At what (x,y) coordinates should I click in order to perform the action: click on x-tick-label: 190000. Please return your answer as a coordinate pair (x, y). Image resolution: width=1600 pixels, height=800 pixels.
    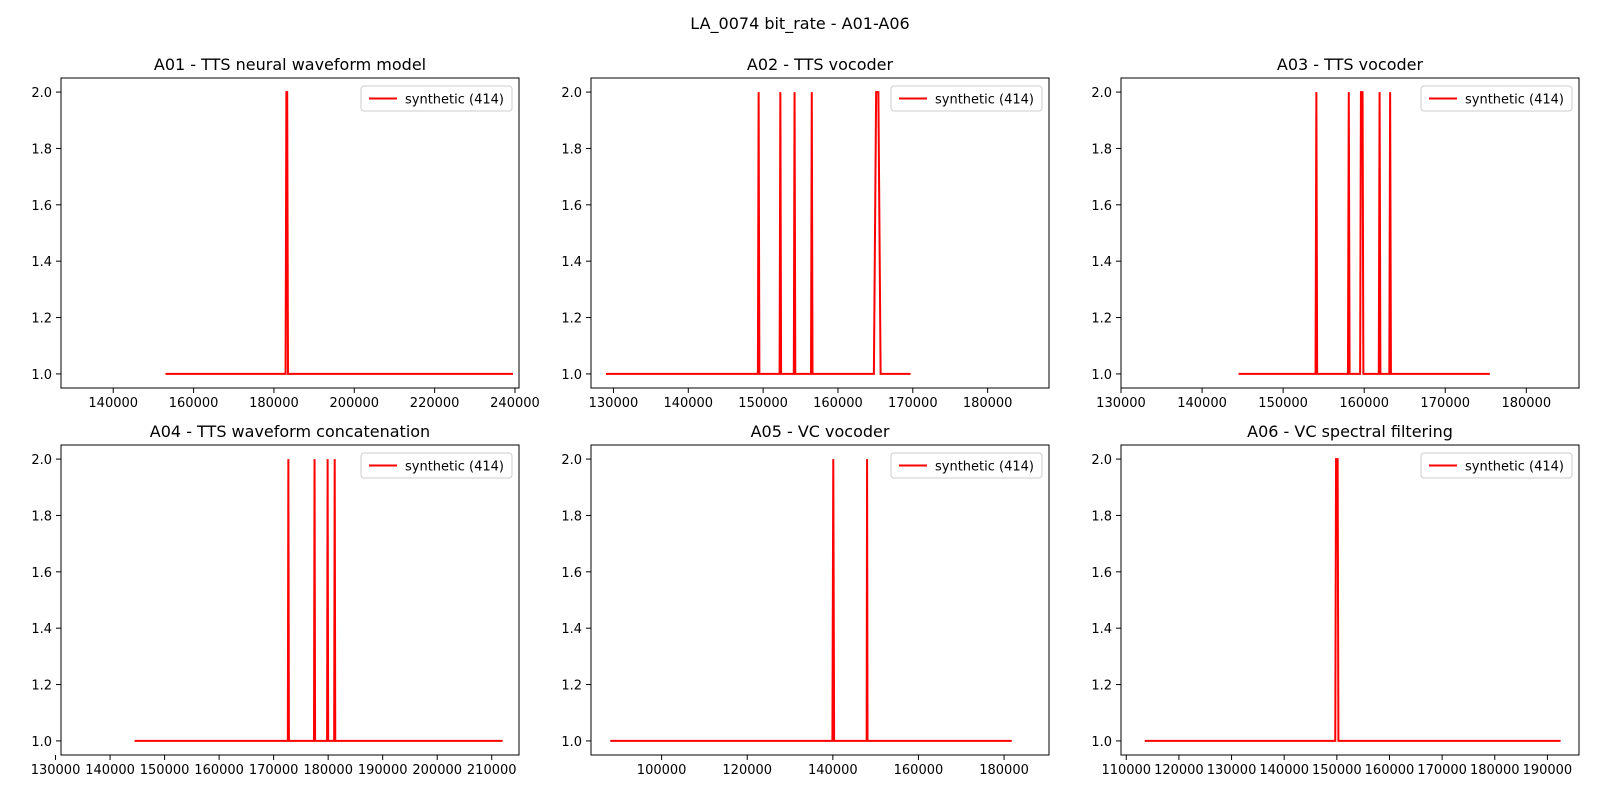
    Looking at the image, I should click on (383, 770).